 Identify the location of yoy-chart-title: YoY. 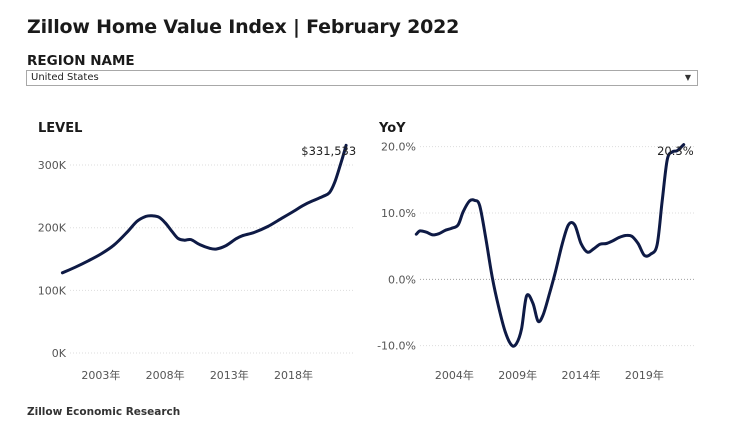
(392, 128).